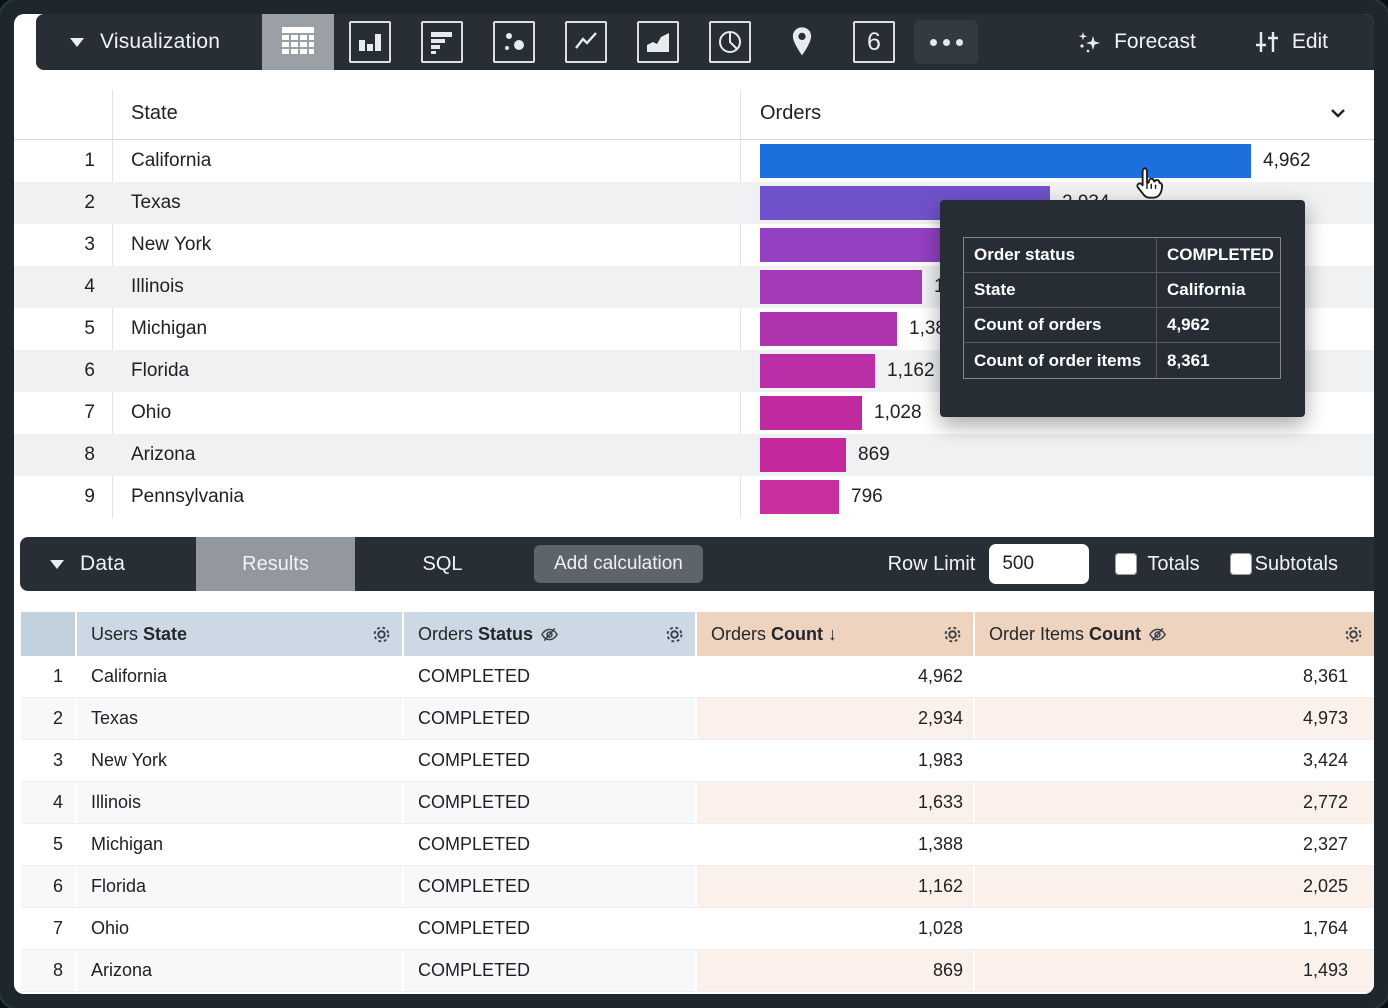 The width and height of the screenshot is (1388, 1008). I want to click on state-cell: Ohio, so click(239, 928).